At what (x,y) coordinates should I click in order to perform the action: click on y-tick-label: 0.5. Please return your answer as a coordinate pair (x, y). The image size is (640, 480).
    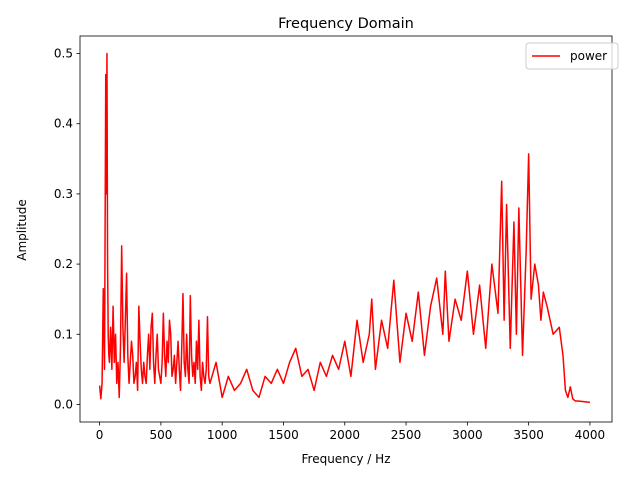
    Looking at the image, I should click on (63, 54).